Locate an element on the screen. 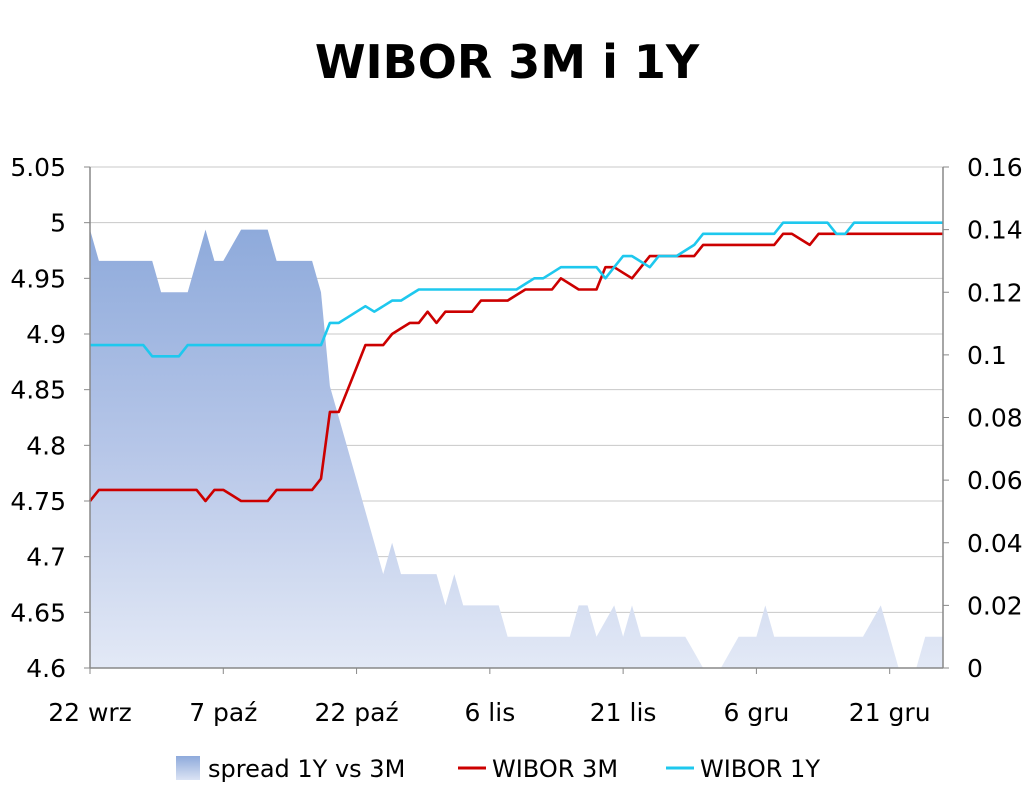 The width and height of the screenshot is (1024, 791). left-tick-label: 4.9 is located at coordinates (46, 334).